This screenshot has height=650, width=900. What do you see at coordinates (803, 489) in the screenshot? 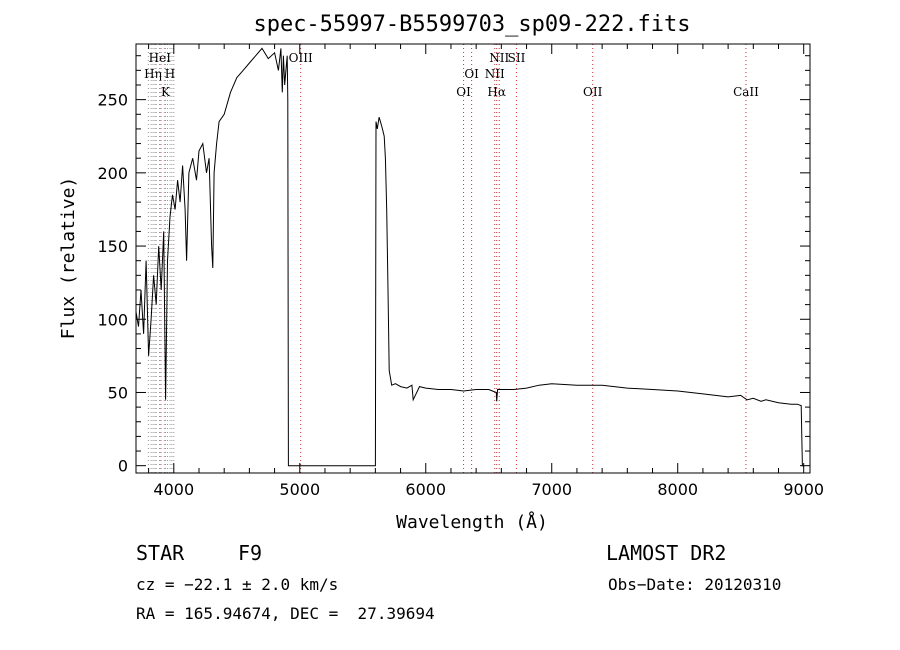
I see `x-tick-label: 9000` at bounding box center [803, 489].